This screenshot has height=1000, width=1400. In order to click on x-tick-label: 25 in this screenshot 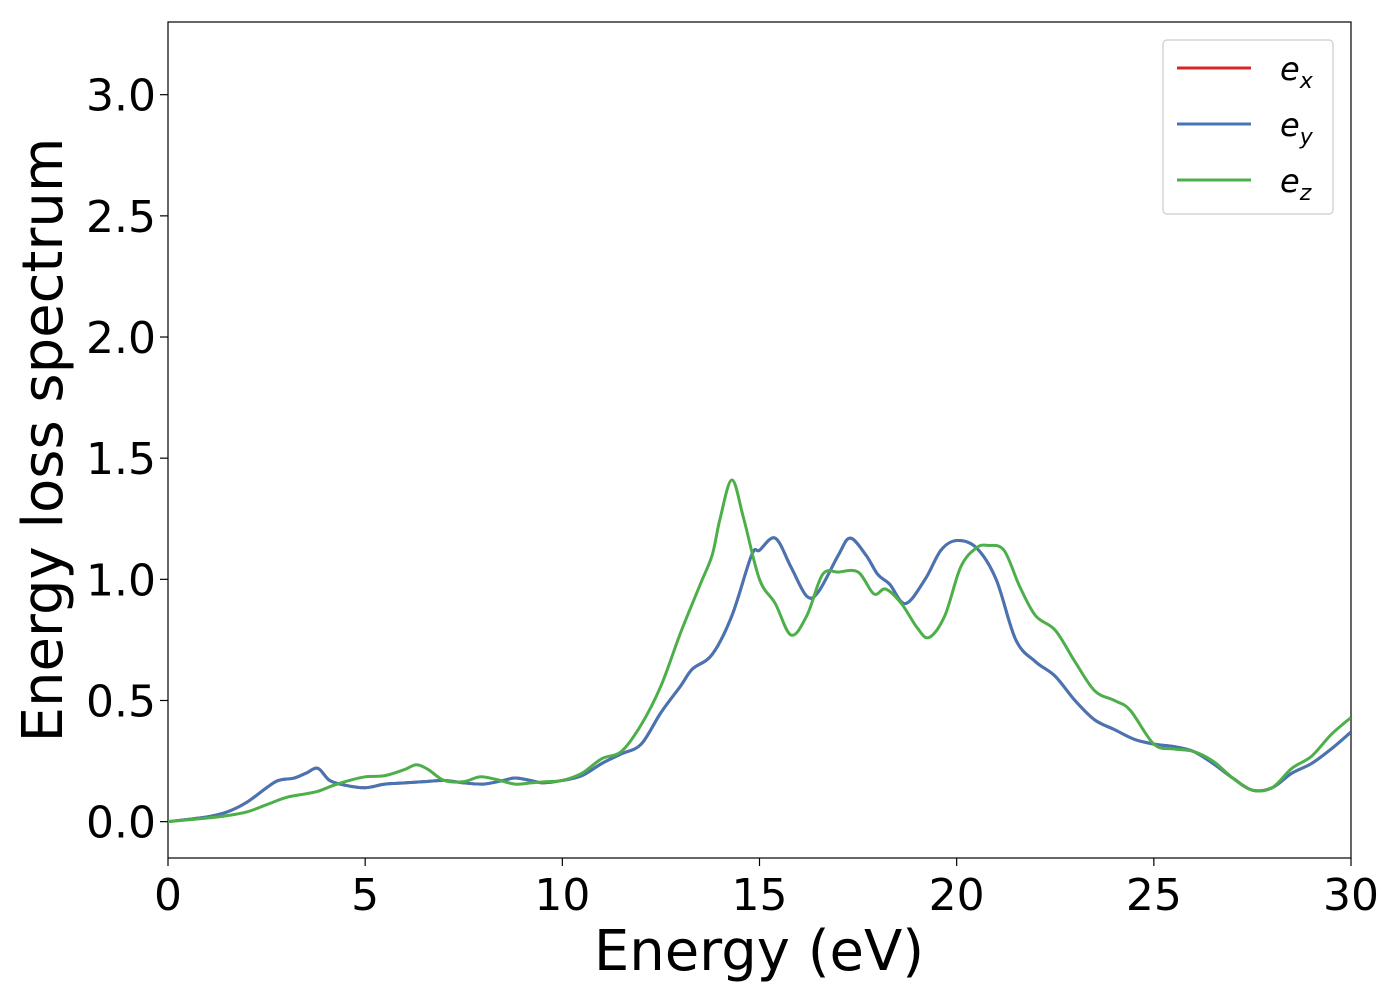, I will do `click(1154, 895)`.